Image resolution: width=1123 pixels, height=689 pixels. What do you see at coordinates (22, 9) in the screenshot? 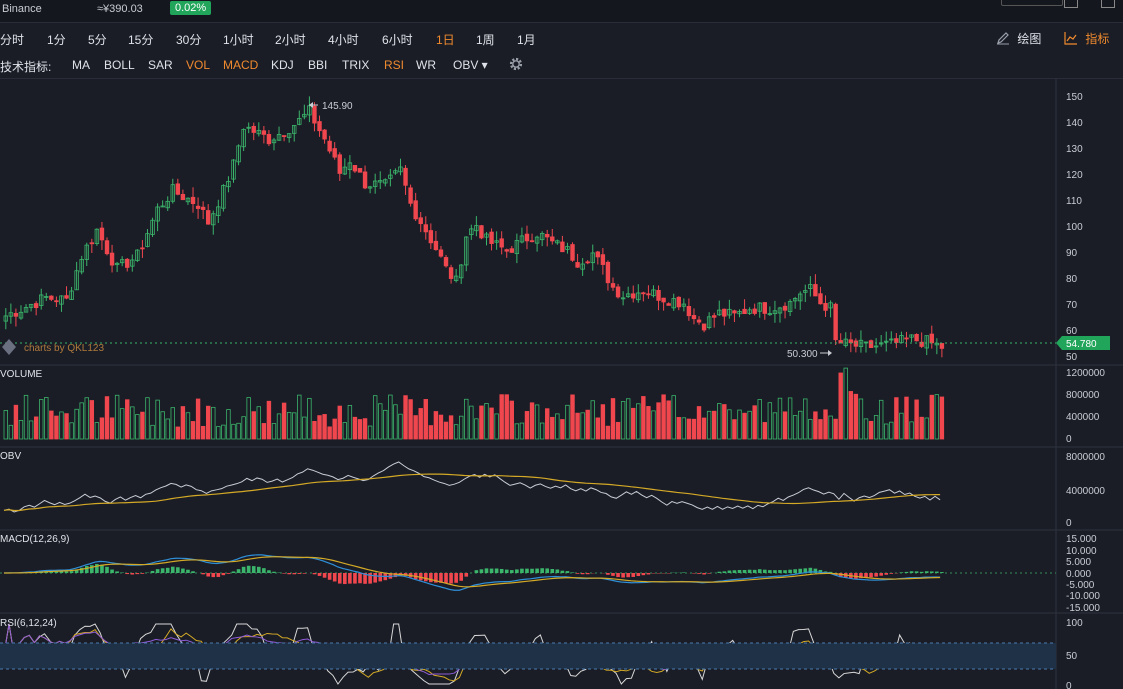
I see `exchange-name: Binance` at bounding box center [22, 9].